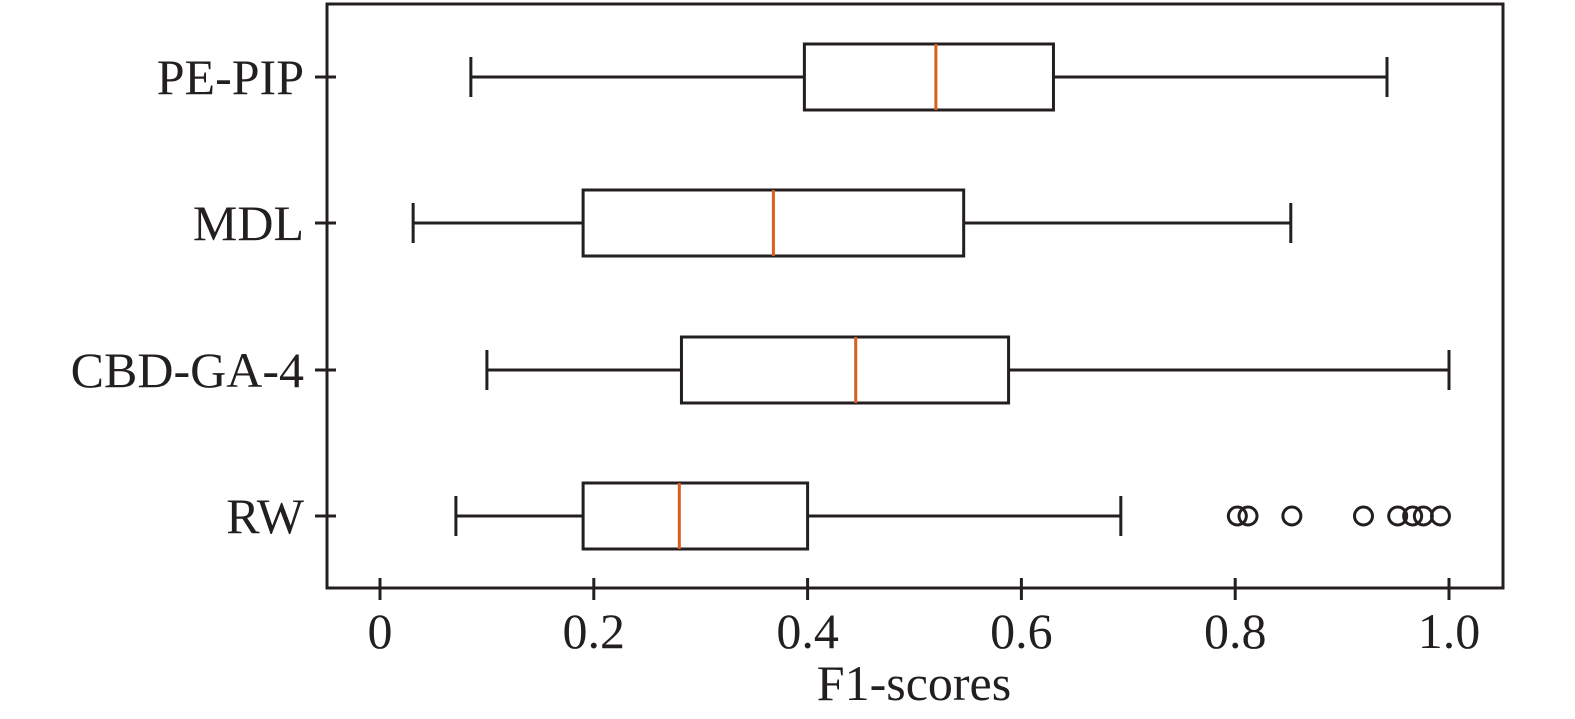 This screenshot has width=1575, height=719. I want to click on x-tick-label-5: 1.0, so click(1449, 631).